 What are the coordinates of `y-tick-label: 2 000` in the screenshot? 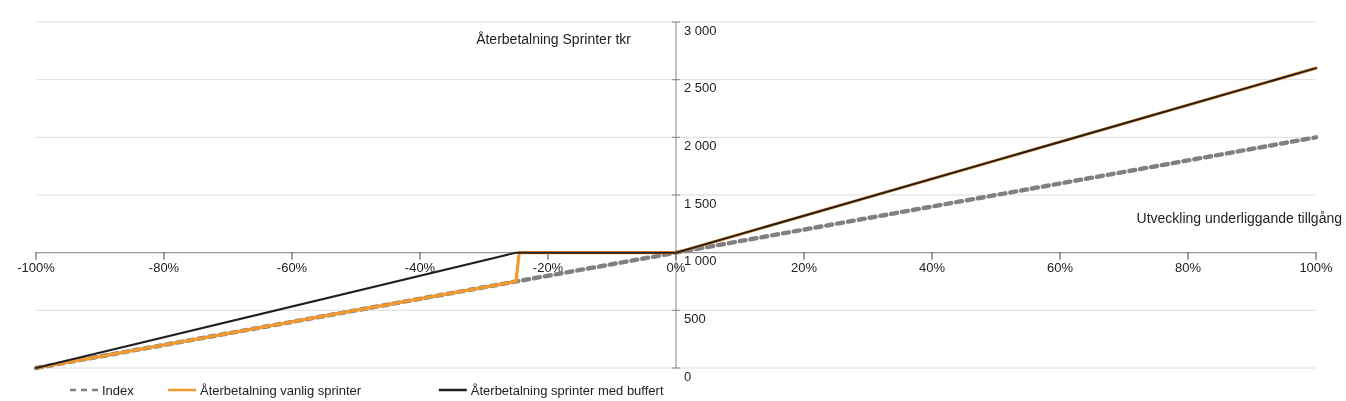 It's located at (700, 145).